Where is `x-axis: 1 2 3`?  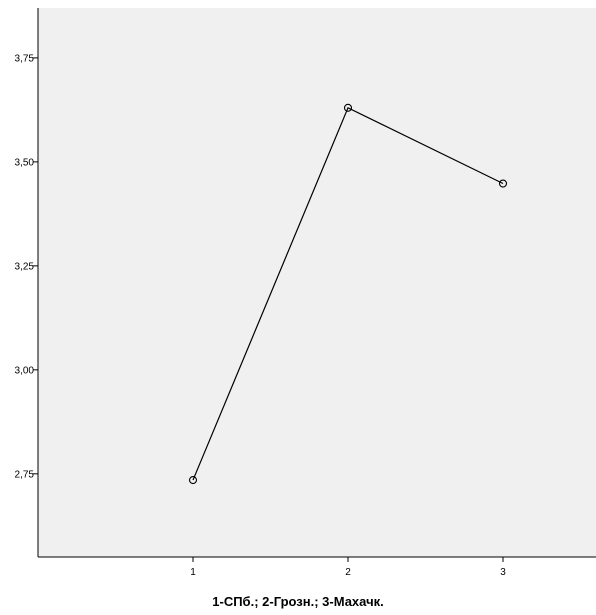 x-axis: 1 2 3 is located at coordinates (317, 567).